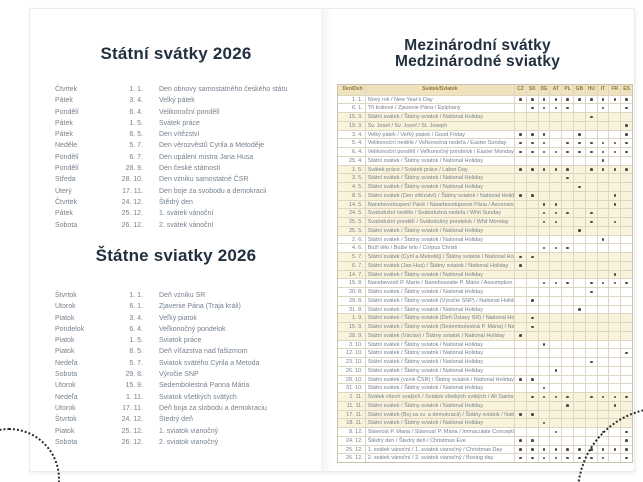 Image resolution: width=643 pixels, height=482 pixels. Describe the element at coordinates (66, 146) in the screenshot. I see `weekday-label: Neděle` at that location.